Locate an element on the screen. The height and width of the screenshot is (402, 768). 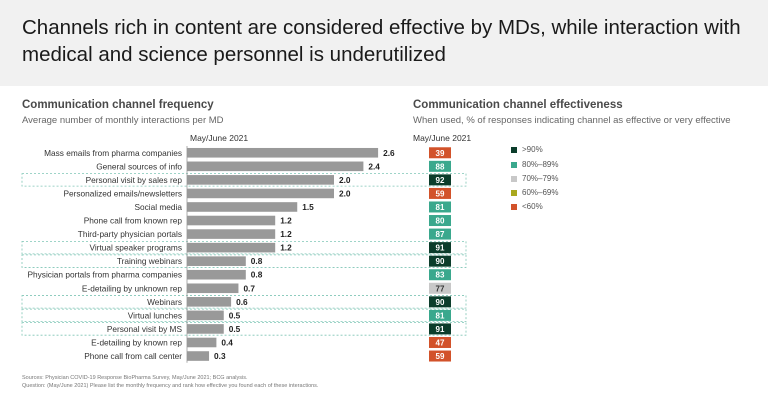
legend-label-lt60: <60% is located at coordinates (532, 206).